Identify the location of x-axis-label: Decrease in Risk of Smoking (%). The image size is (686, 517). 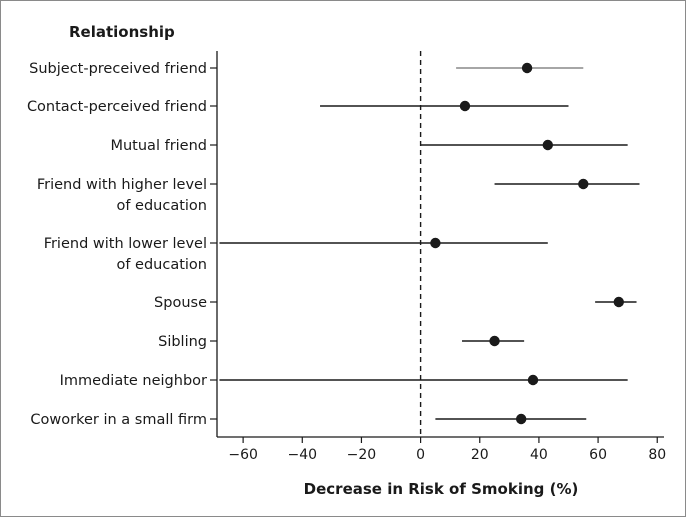
(441, 489).